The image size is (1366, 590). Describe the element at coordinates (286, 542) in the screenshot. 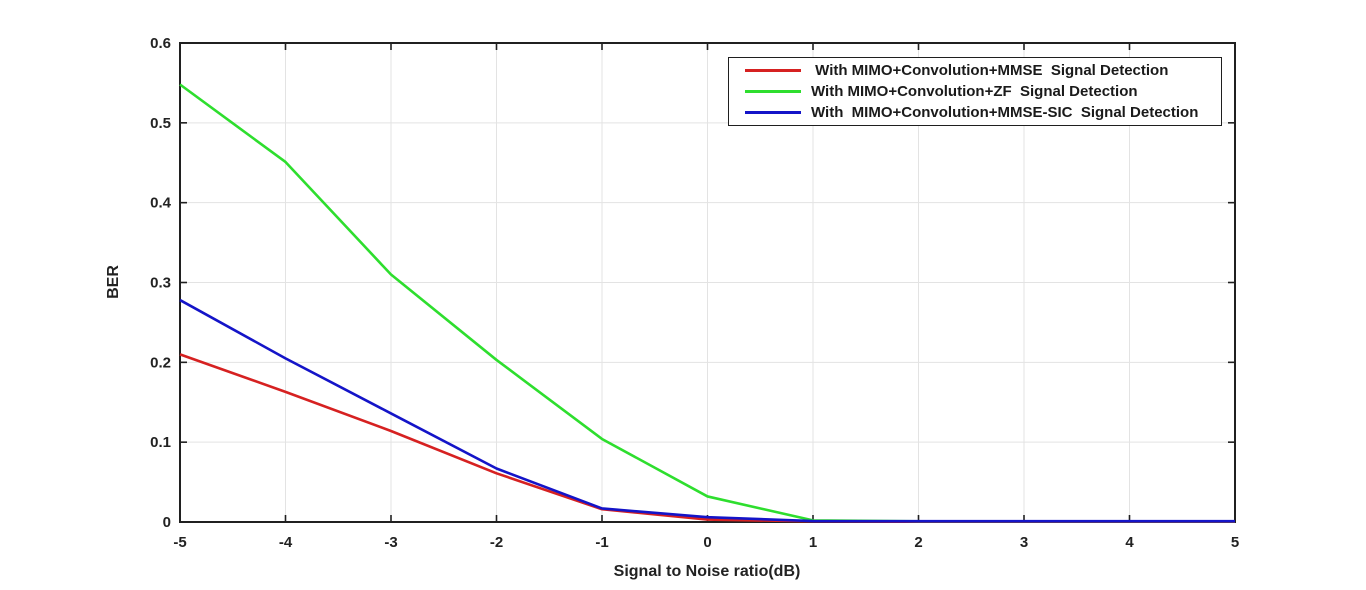

I see `x-tick-label: -4` at that location.